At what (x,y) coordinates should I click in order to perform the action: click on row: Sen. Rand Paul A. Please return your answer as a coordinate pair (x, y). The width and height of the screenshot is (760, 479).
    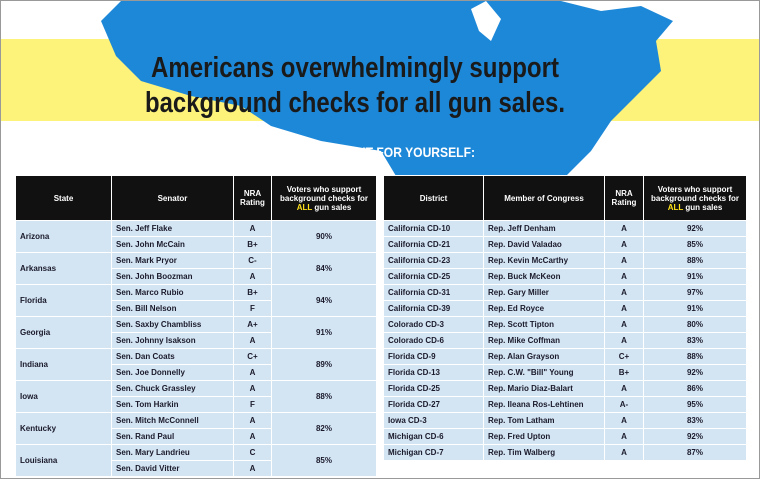
    Looking at the image, I should click on (196, 436).